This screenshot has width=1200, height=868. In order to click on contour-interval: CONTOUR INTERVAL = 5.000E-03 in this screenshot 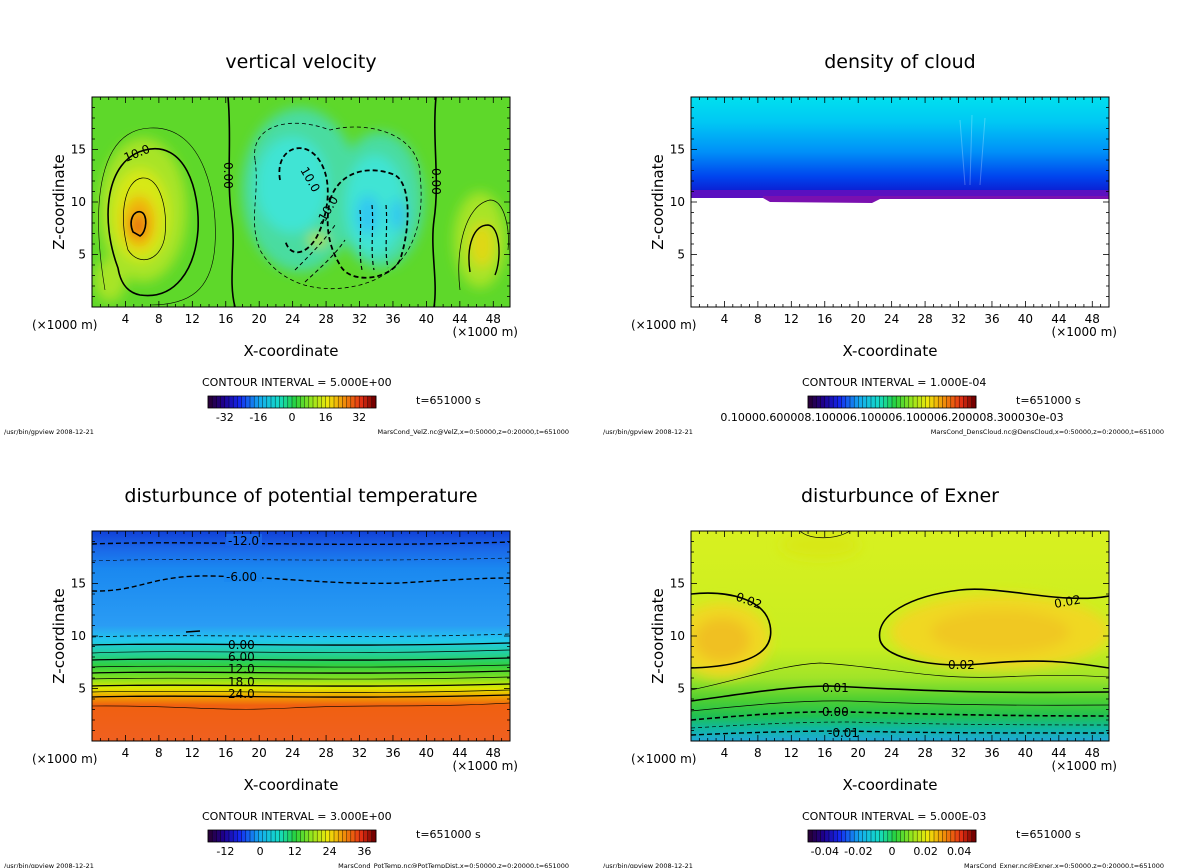, I will do `click(894, 816)`.